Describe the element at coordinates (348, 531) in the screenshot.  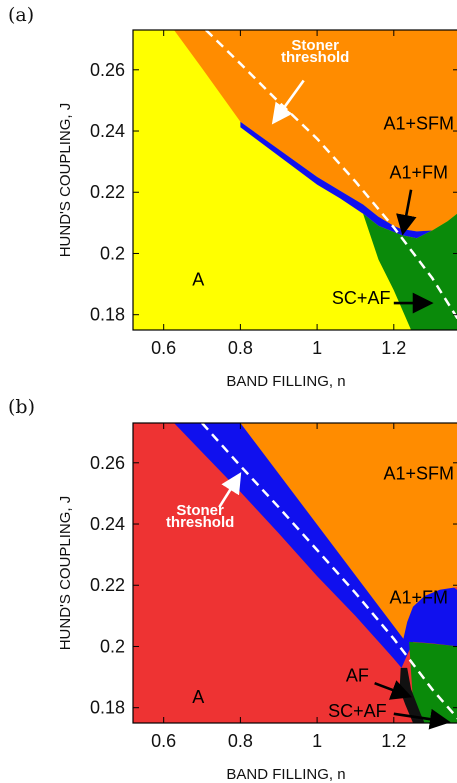
I see `phase-region-A1-SFM` at that location.